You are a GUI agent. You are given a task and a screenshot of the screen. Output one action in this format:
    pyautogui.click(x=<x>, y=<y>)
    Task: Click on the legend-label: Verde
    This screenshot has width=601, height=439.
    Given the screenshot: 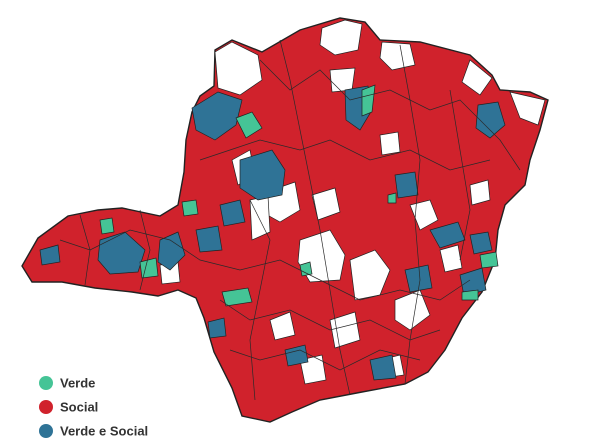 What is the action you would take?
    pyautogui.click(x=77, y=382)
    